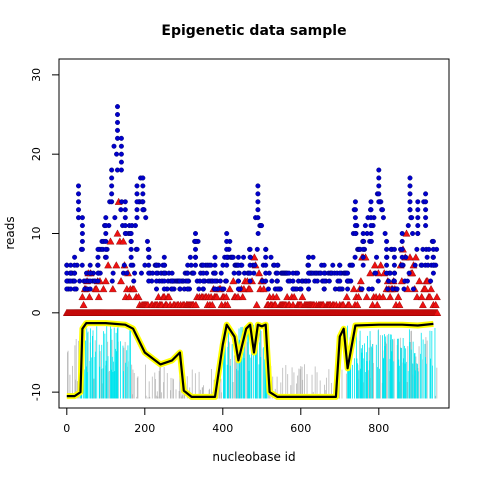 This screenshot has width=480, height=480. Describe the element at coordinates (222, 428) in the screenshot. I see `x-tick-label: 400` at that location.